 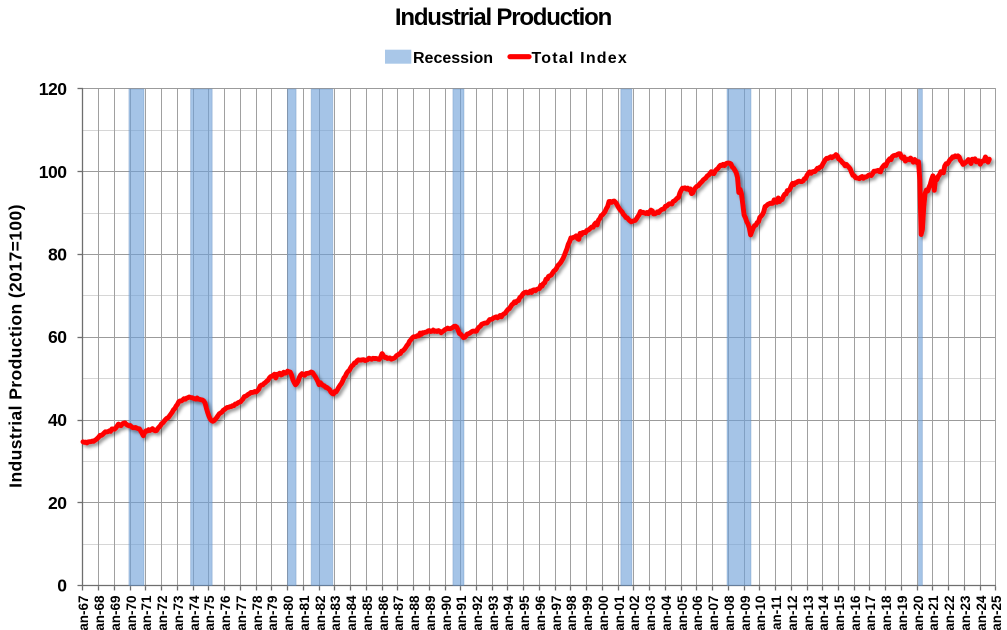 I want to click on svg-text:Industrial Production (2017=10: Industrial Production (2017=100), so click(x=16, y=346).